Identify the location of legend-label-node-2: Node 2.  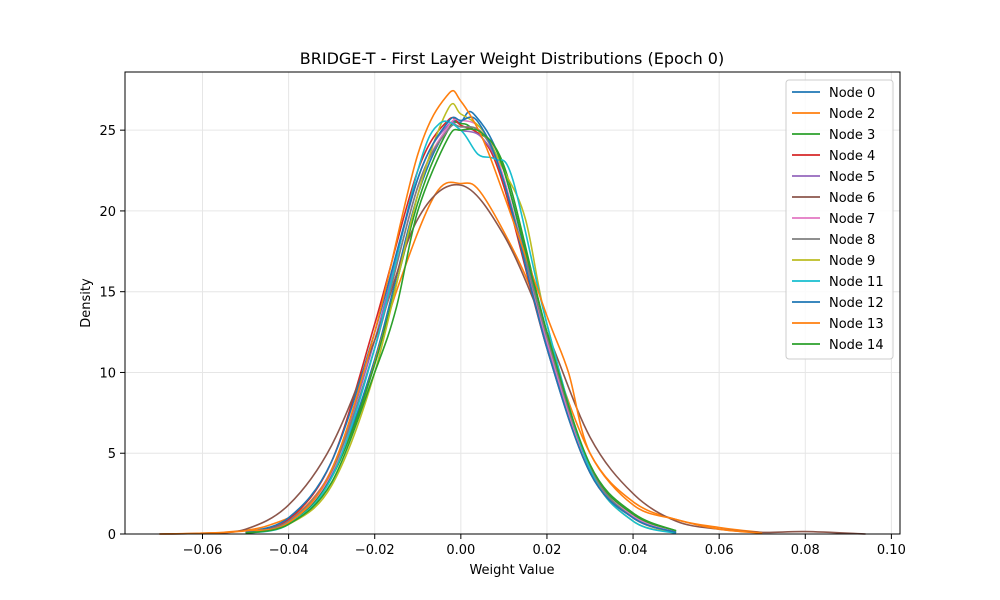
(852, 114).